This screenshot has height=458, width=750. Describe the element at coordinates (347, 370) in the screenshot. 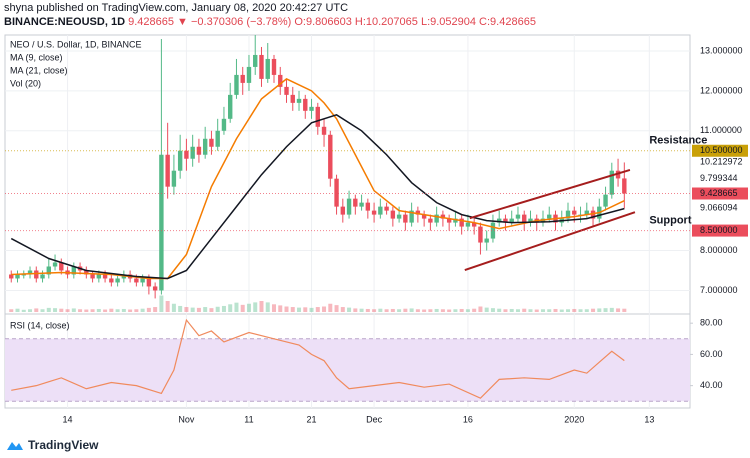

I see `rsi-band` at that location.